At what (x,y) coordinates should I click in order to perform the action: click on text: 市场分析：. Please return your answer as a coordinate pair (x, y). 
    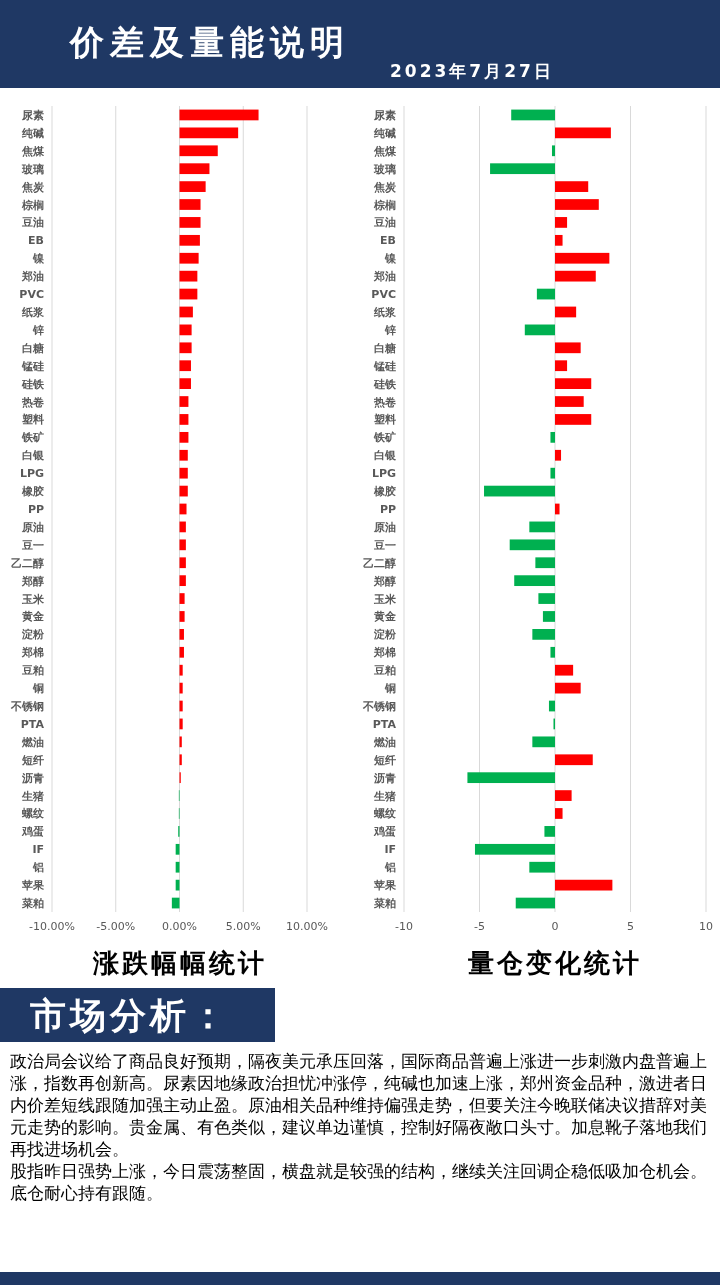
    Looking at the image, I should click on (130, 1015).